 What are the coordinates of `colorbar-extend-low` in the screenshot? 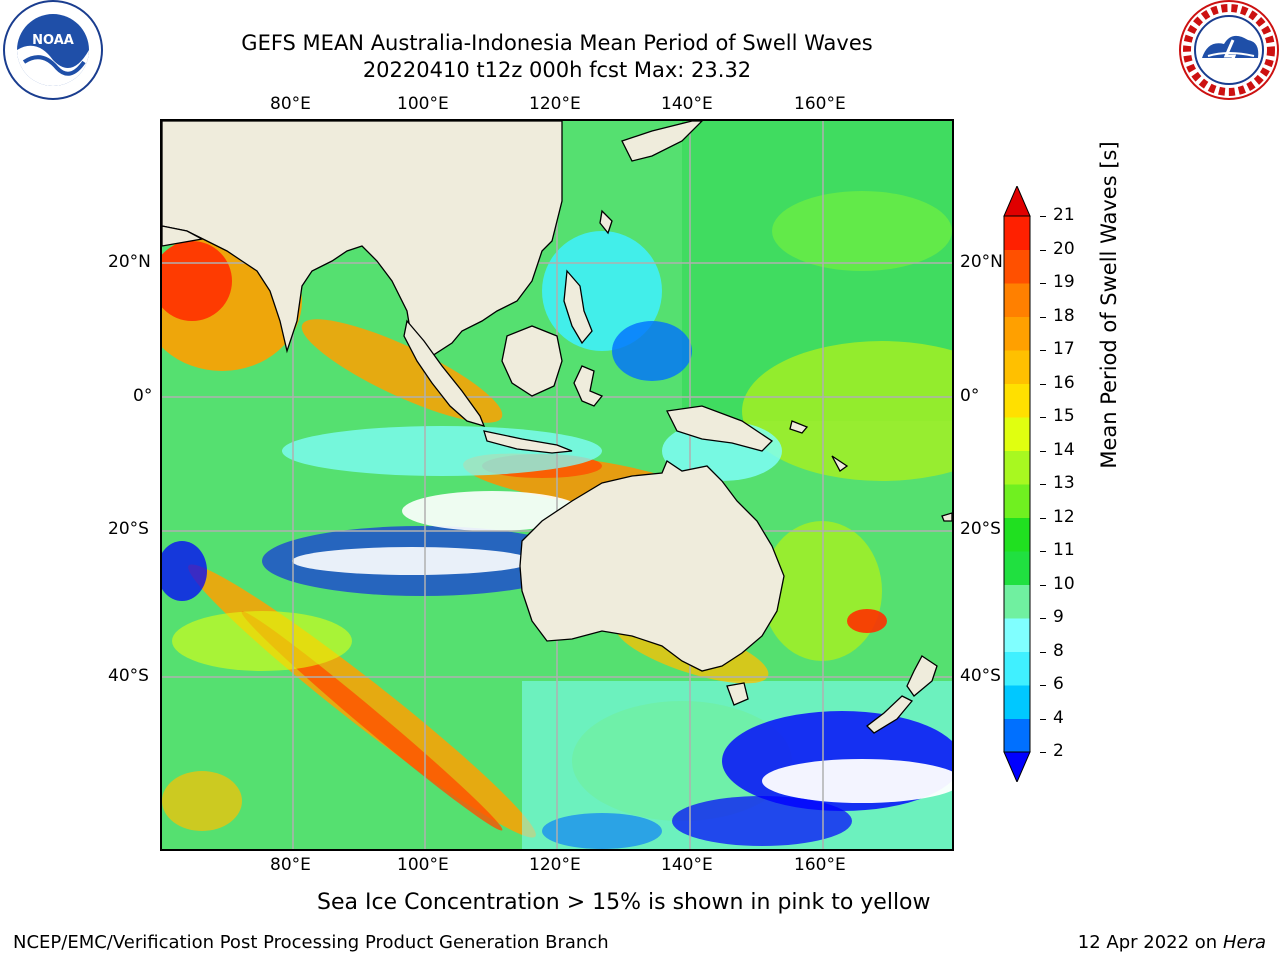 It's located at (1017, 767).